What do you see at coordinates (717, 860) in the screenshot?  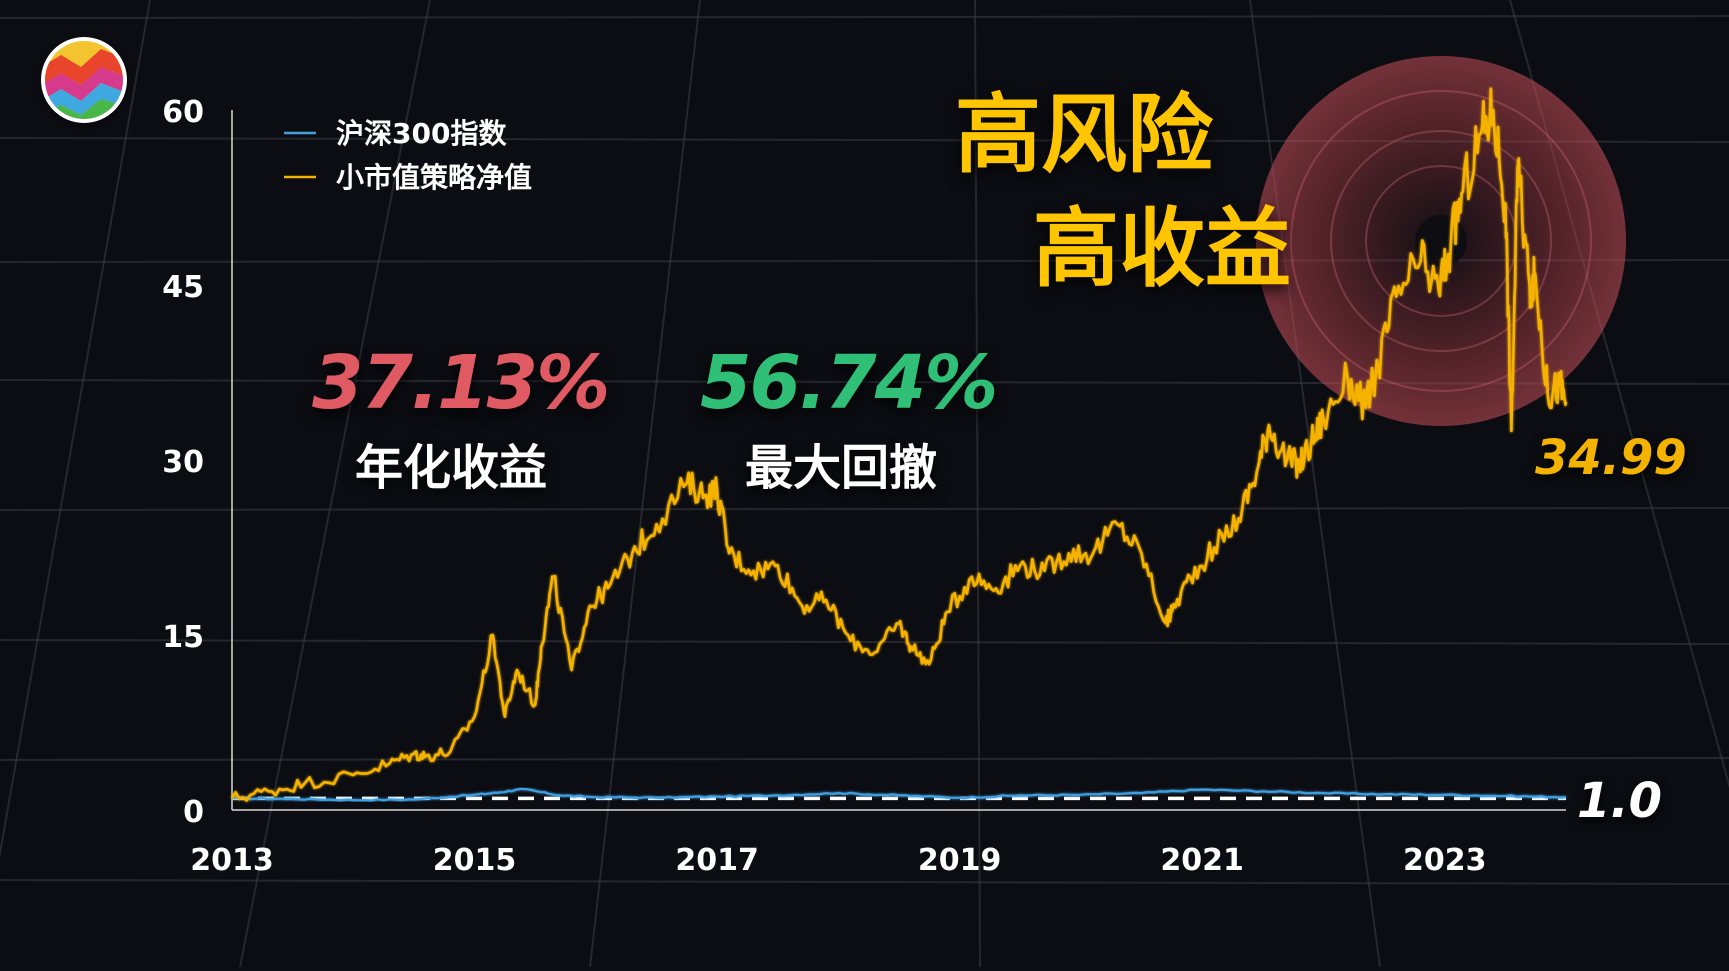 I see `x-tick-label: 2017` at bounding box center [717, 860].